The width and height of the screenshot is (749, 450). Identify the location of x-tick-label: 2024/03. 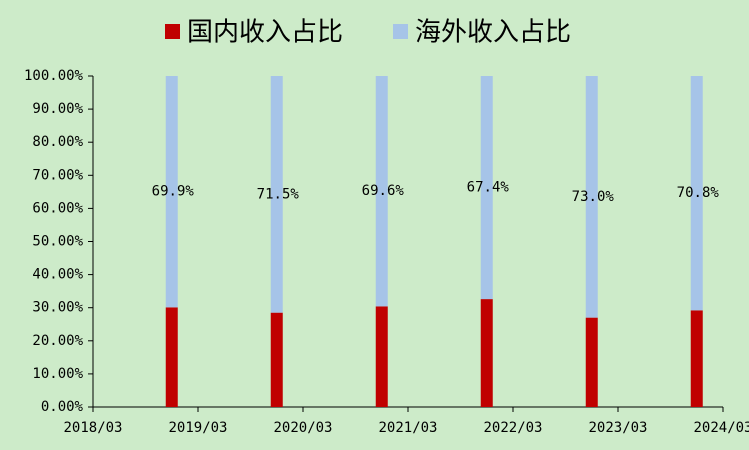
(721, 428).